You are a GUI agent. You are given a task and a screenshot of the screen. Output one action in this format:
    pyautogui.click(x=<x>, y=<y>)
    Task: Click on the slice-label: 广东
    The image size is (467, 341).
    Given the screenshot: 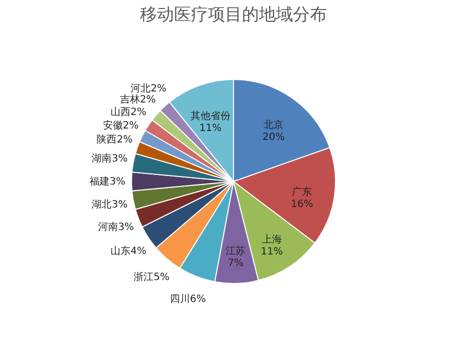 What is the action you would take?
    pyautogui.click(x=302, y=192)
    